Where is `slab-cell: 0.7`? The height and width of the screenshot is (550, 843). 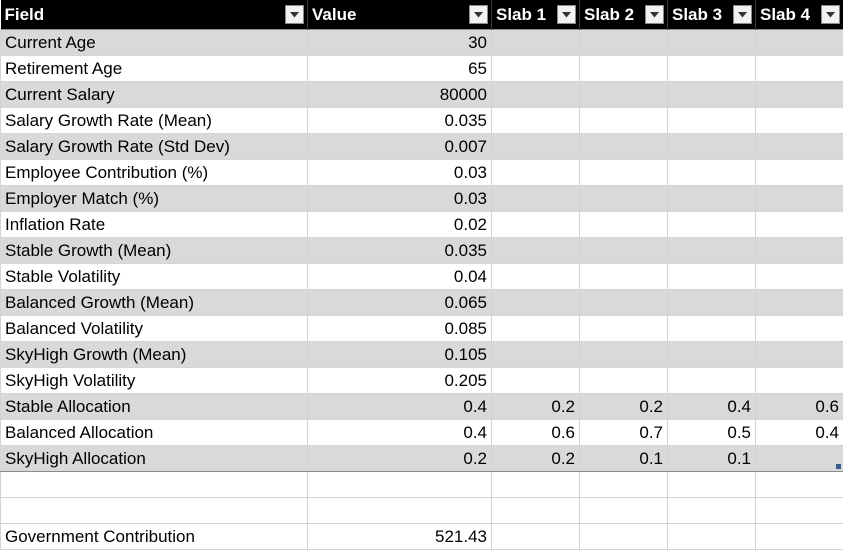
slab-cell: 0.7 is located at coordinates (623, 432).